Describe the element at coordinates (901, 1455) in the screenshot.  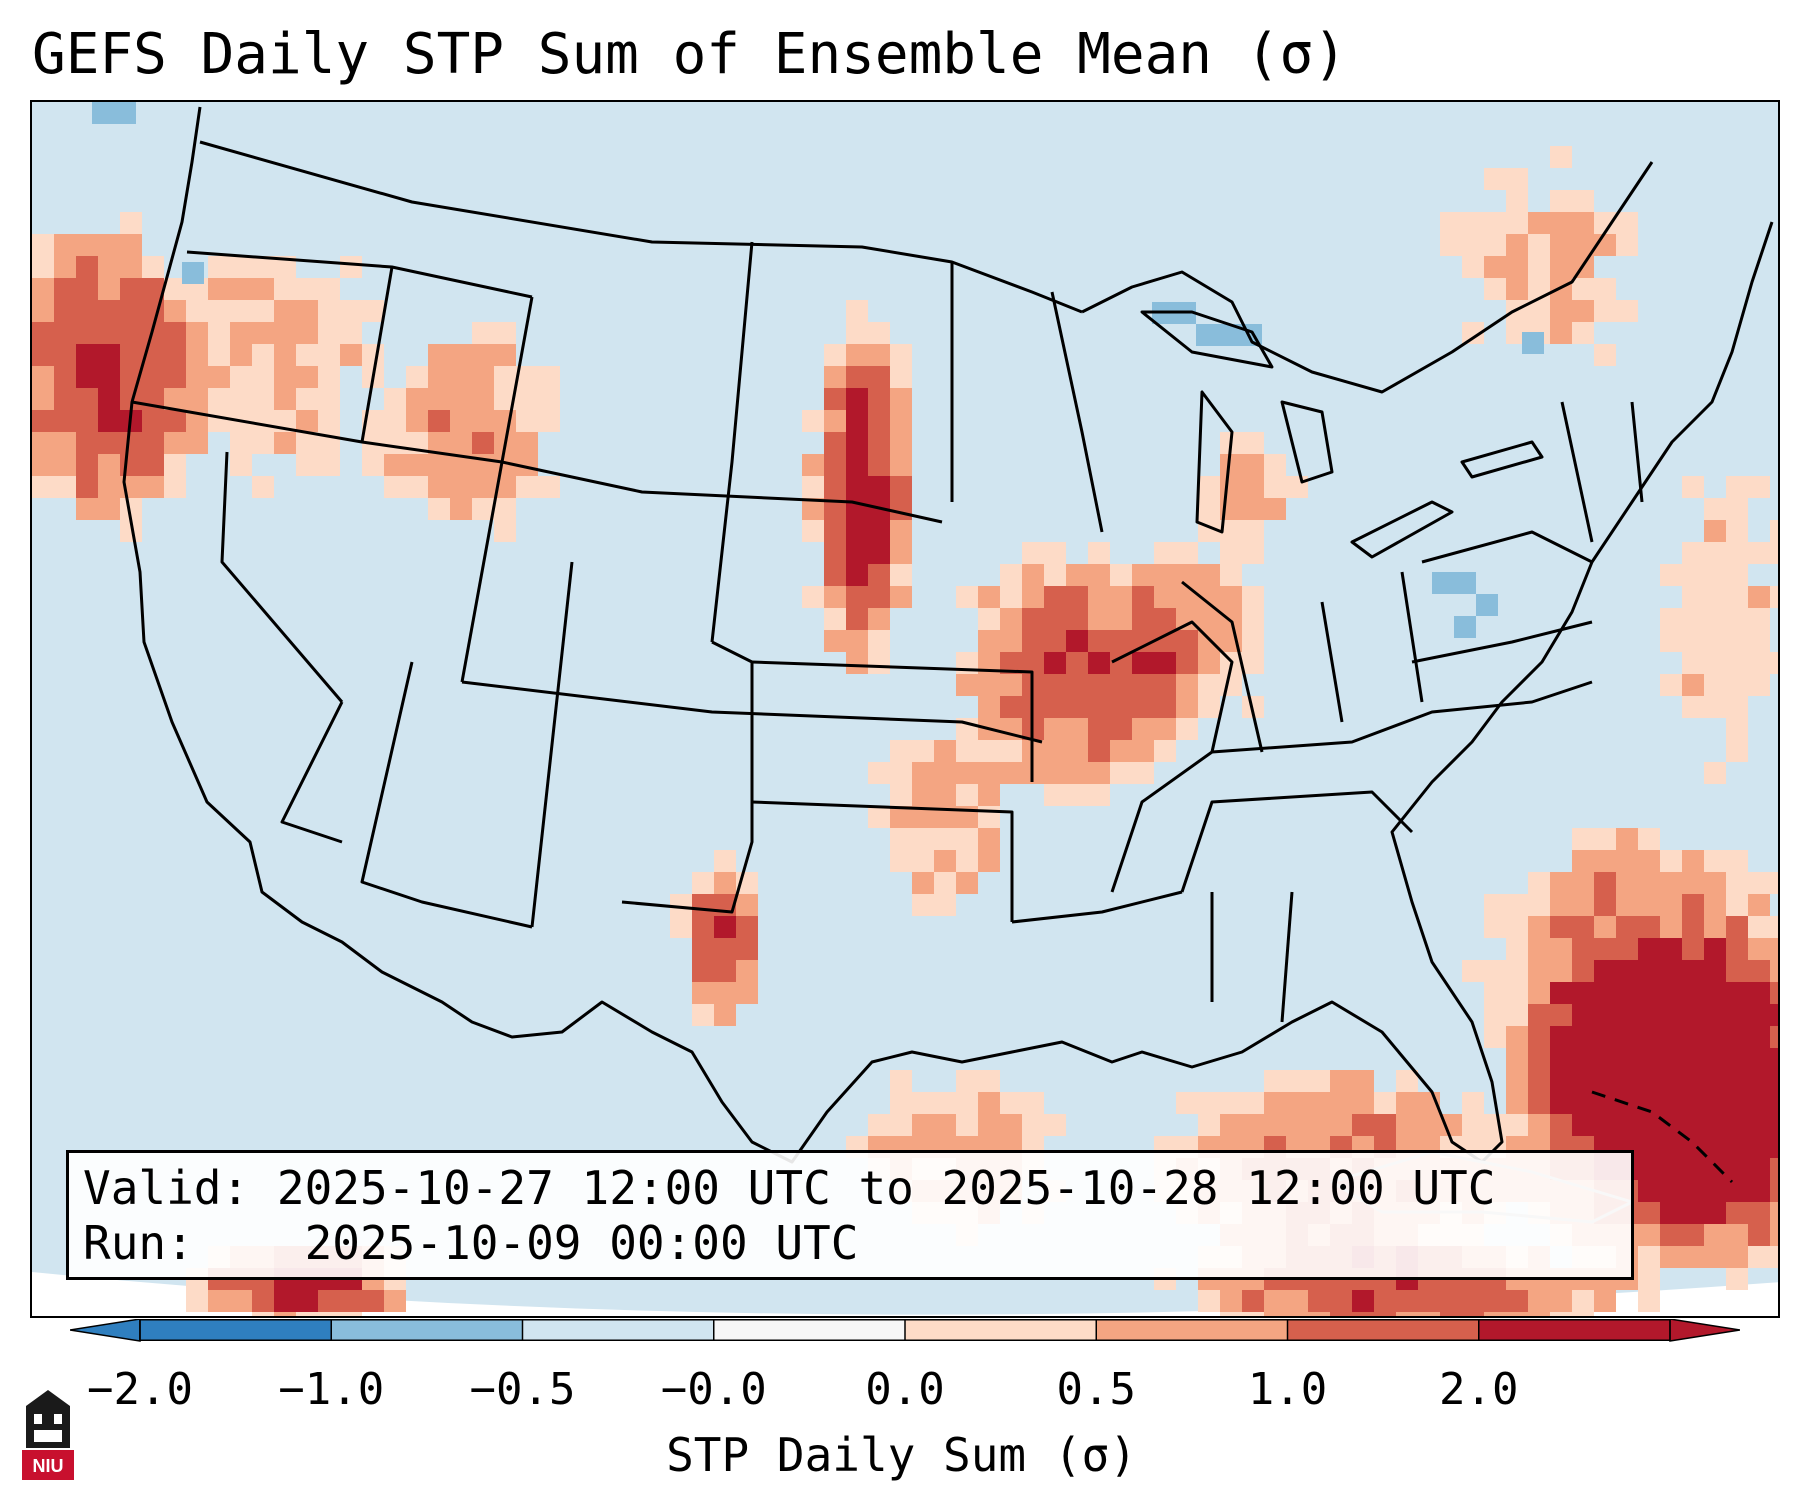
I see `colorbar-label: STP Daily Sum (σ)` at that location.